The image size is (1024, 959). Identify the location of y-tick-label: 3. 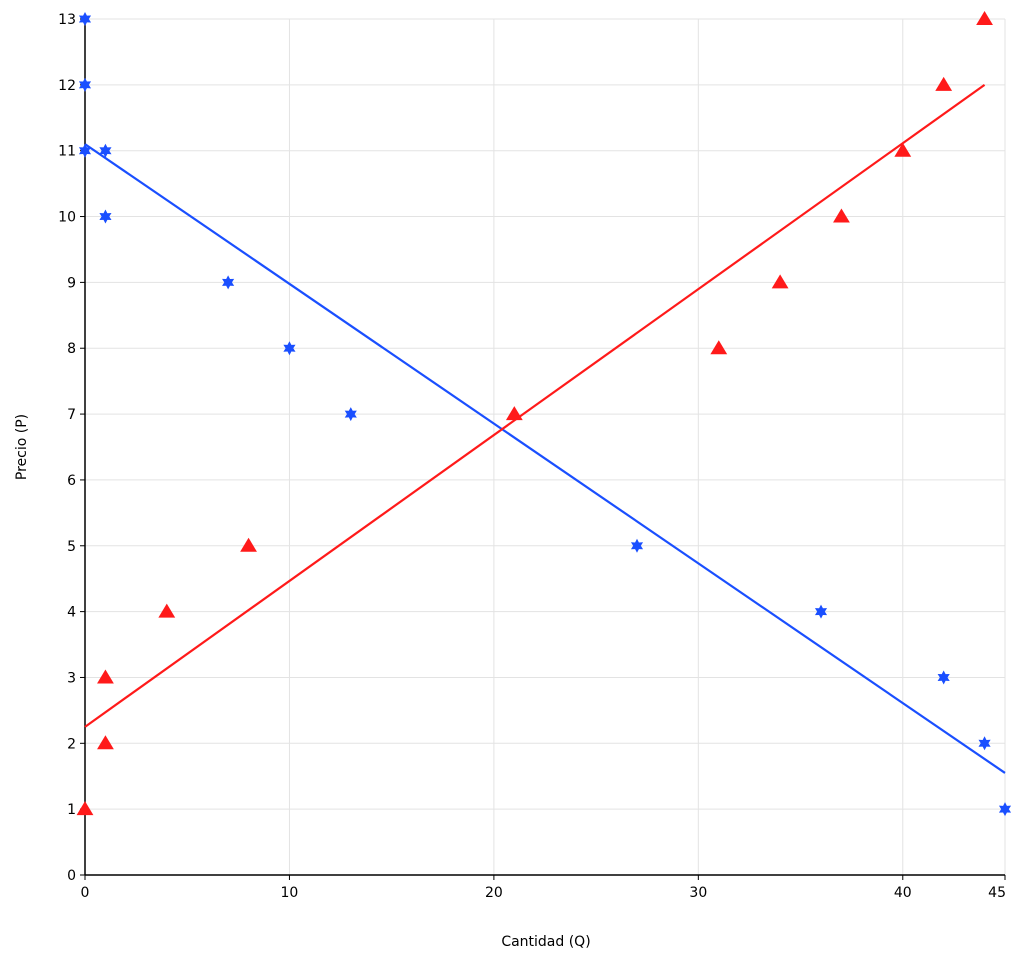
(71, 678).